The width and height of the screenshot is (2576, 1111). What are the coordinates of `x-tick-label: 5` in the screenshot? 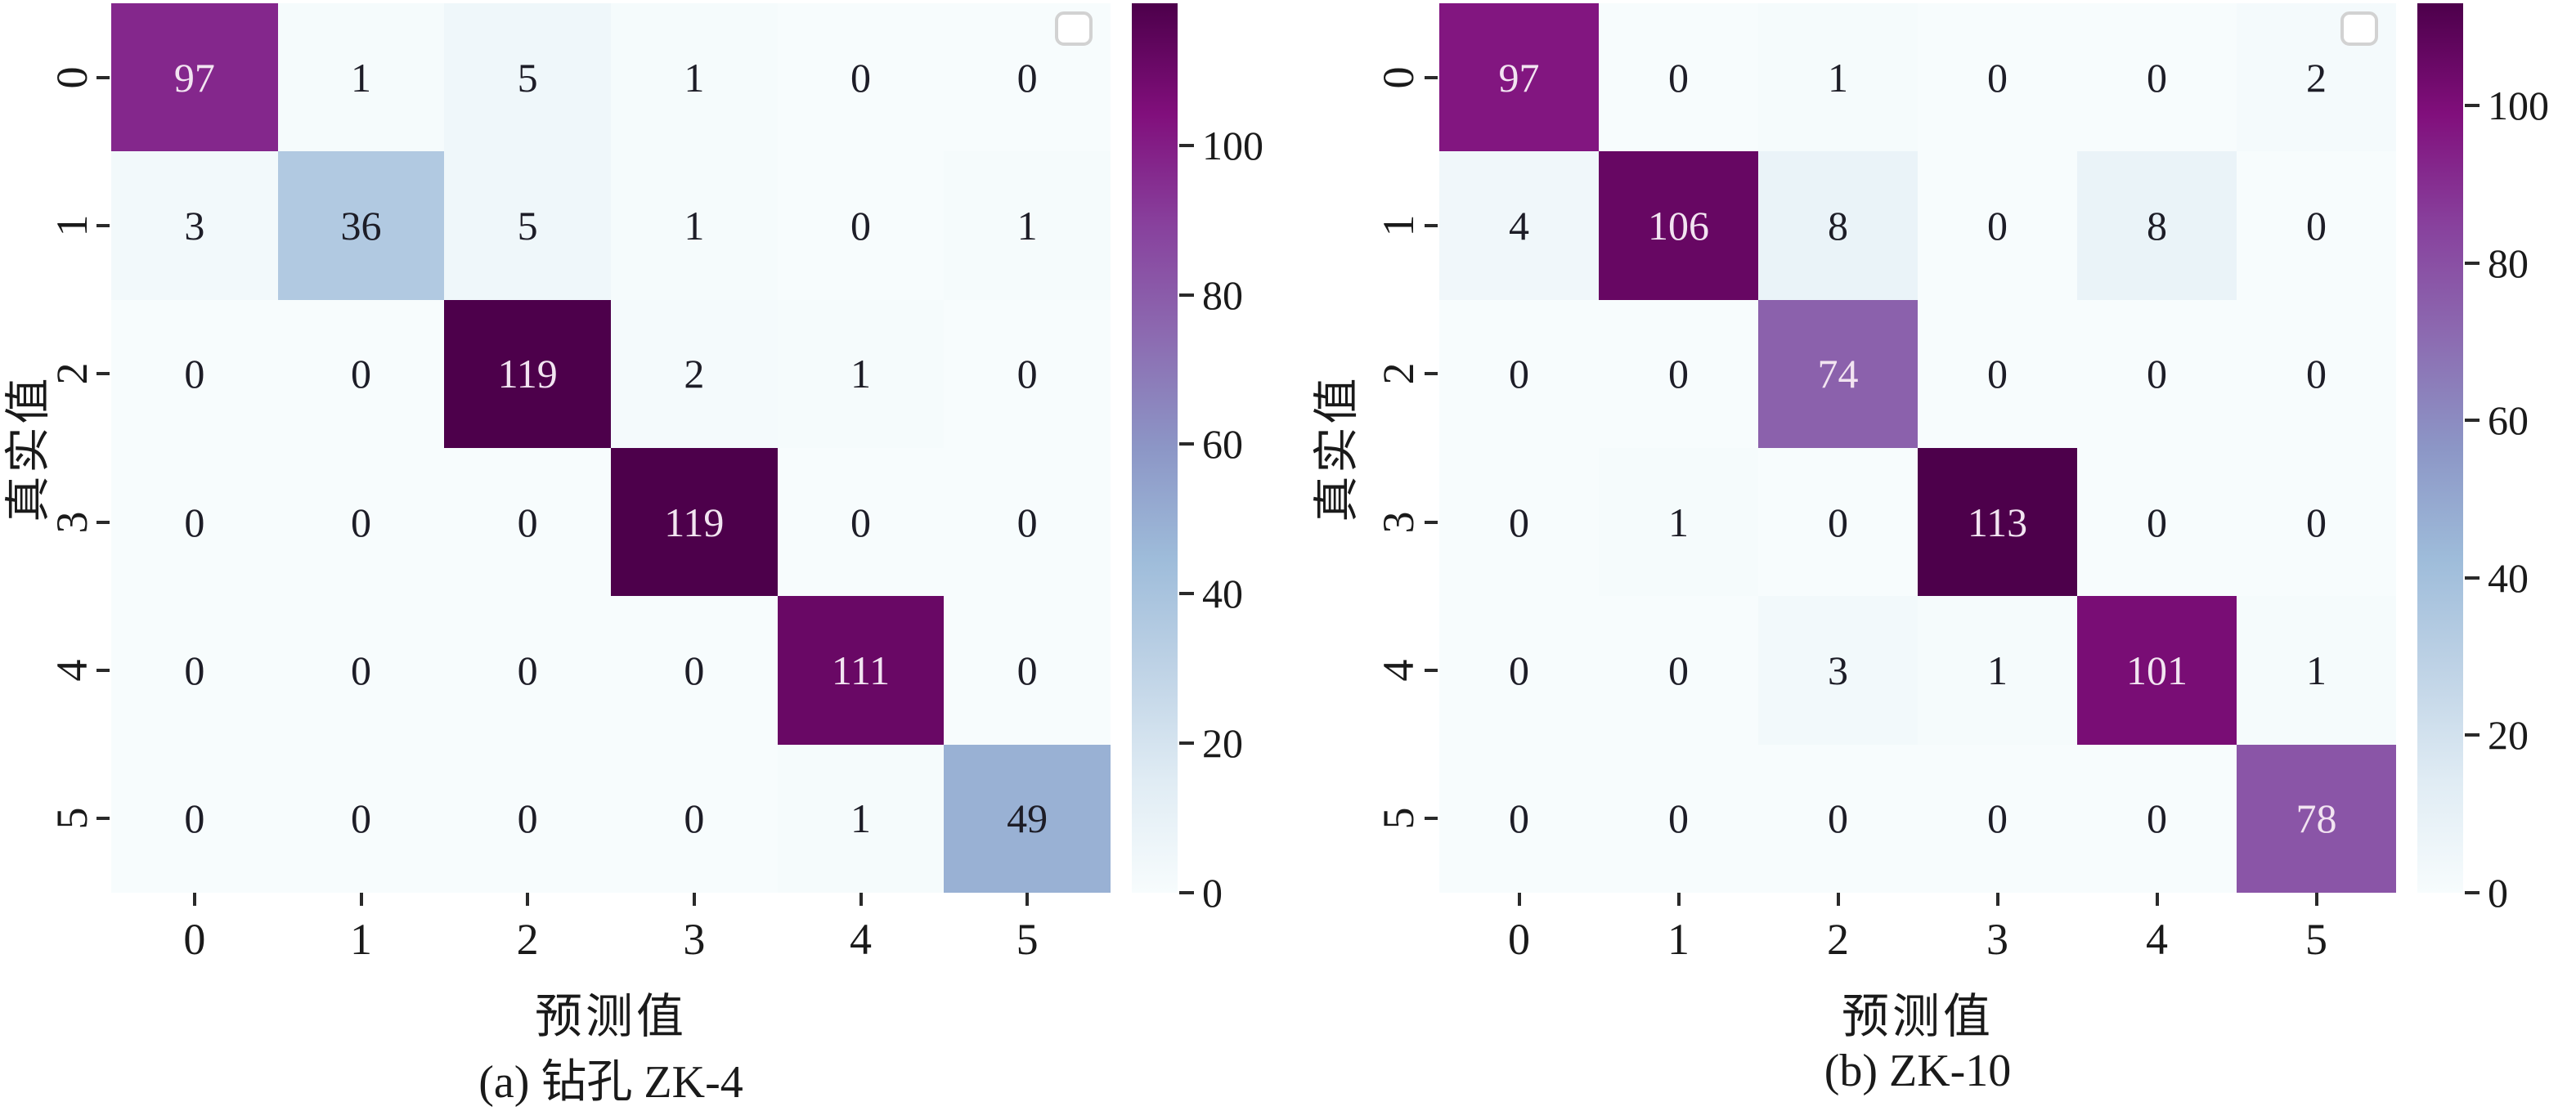 It's located at (1027, 939).